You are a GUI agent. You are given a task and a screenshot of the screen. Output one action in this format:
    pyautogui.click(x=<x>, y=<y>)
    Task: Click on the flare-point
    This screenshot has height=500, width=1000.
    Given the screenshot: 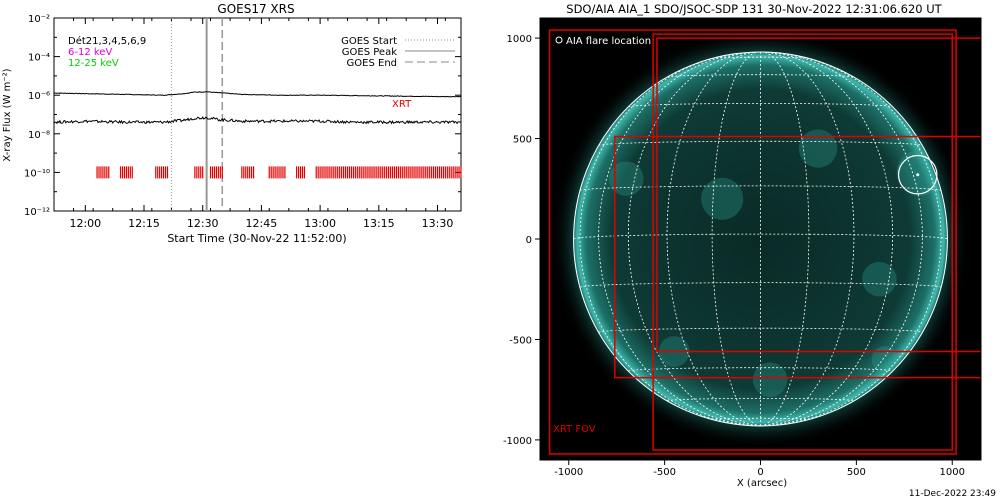 What is the action you would take?
    pyautogui.click(x=918, y=175)
    